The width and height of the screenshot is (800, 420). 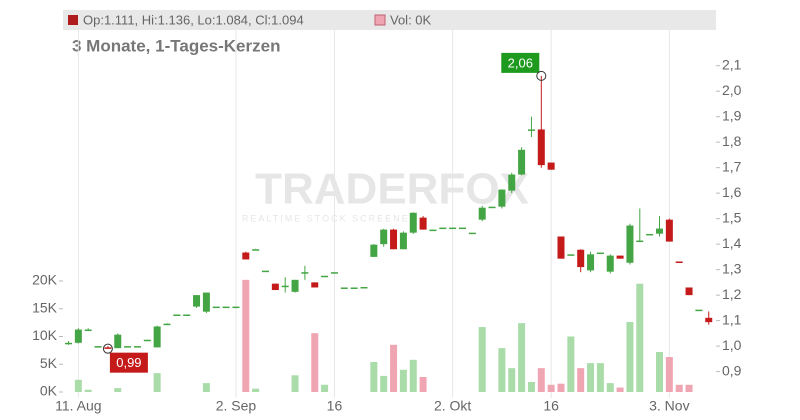 What do you see at coordinates (732, 64) in the screenshot?
I see `y-tick-label: 2,1` at bounding box center [732, 64].